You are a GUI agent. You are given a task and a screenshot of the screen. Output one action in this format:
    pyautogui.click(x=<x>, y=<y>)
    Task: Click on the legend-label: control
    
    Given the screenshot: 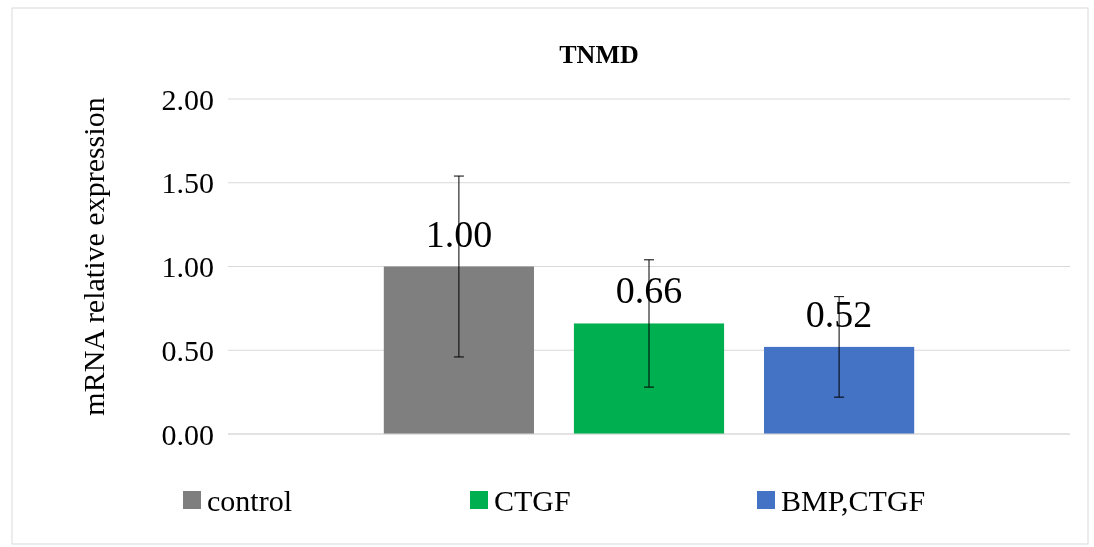 What is the action you would take?
    pyautogui.click(x=249, y=500)
    